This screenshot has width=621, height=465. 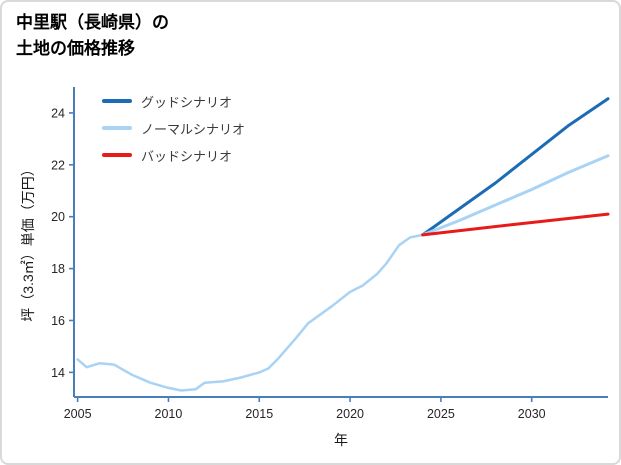 What do you see at coordinates (78, 414) in the screenshot?
I see `x-tick-label: 2005` at bounding box center [78, 414].